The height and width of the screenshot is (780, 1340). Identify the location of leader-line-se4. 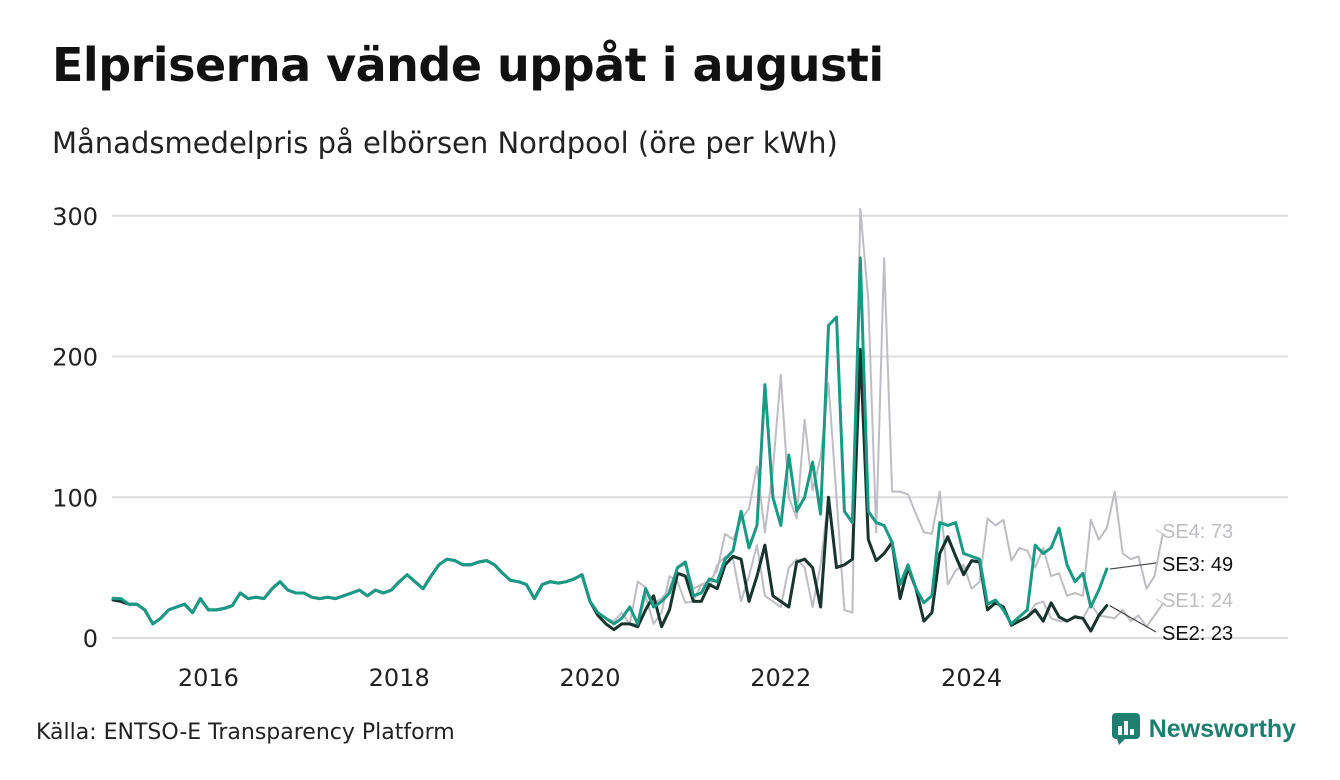
(1160, 532).